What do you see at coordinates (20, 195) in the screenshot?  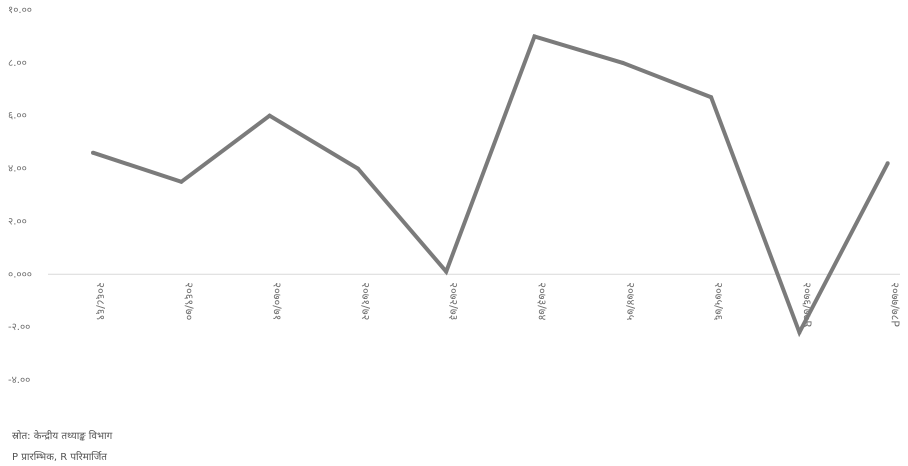 I see `y-axis-tick-labels: १०.०० ८.०० ६.०० ४.०० २.०० ०.००० -२.०० -४.००` at bounding box center [20, 195].